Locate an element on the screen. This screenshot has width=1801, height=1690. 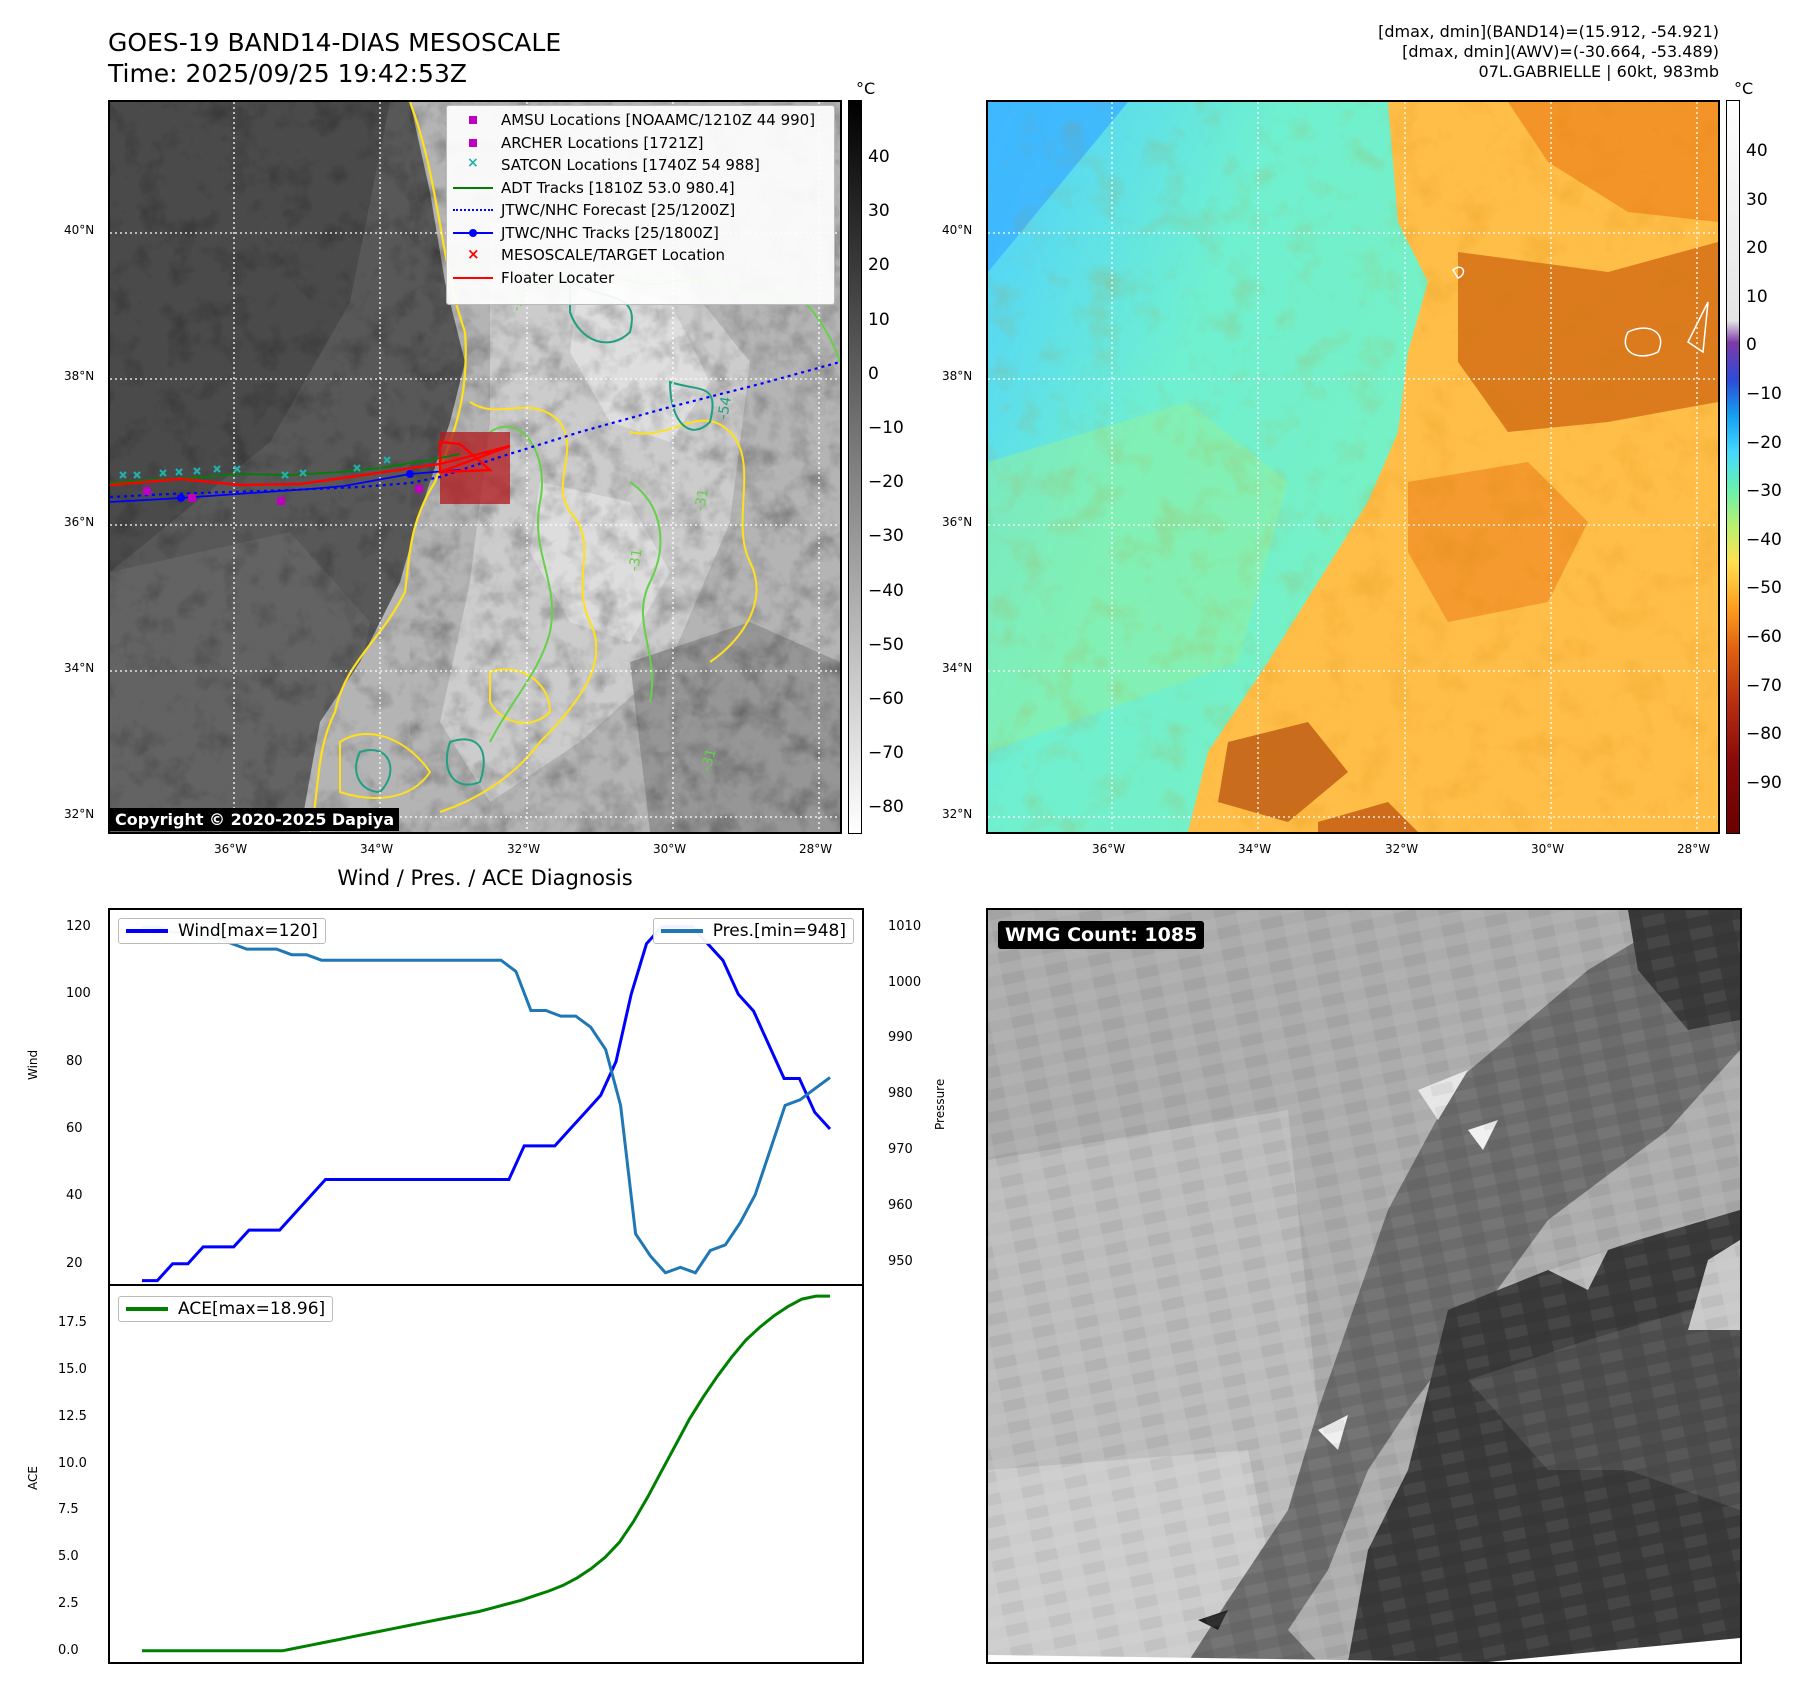
ace-tick-label: 5.0 is located at coordinates (68, 1557).